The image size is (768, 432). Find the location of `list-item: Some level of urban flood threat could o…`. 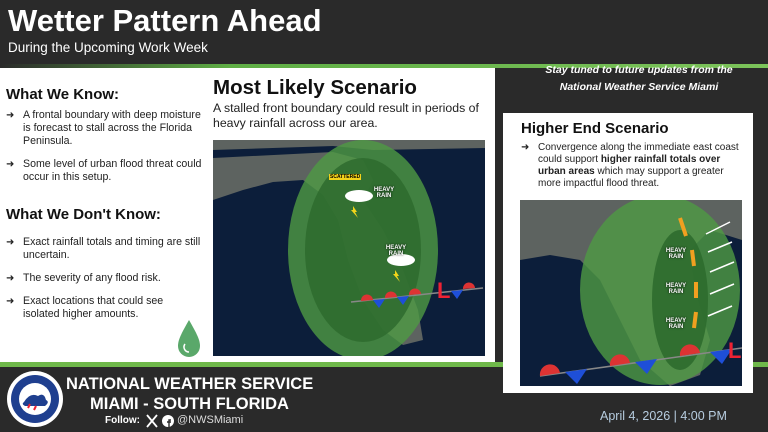

list-item: Some level of urban flood threat could o… is located at coordinates (104, 171).